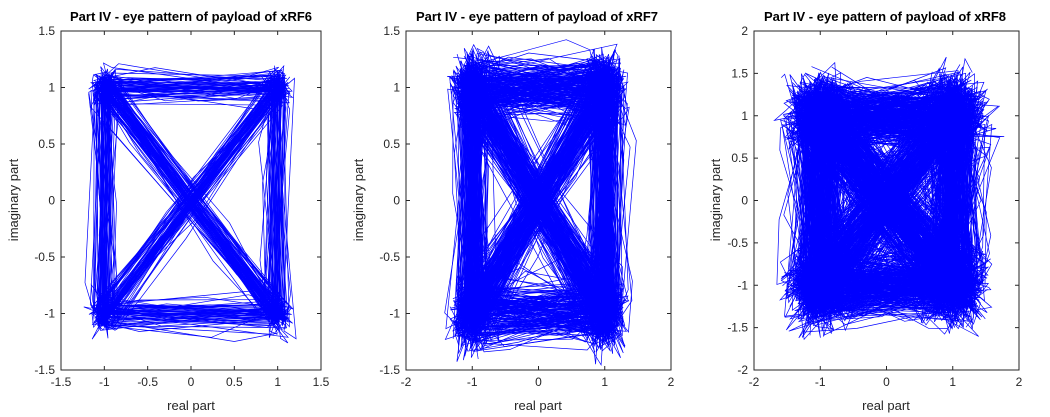 The height and width of the screenshot is (417, 1050). I want to click on y-tick-label: -2, so click(742, 370).